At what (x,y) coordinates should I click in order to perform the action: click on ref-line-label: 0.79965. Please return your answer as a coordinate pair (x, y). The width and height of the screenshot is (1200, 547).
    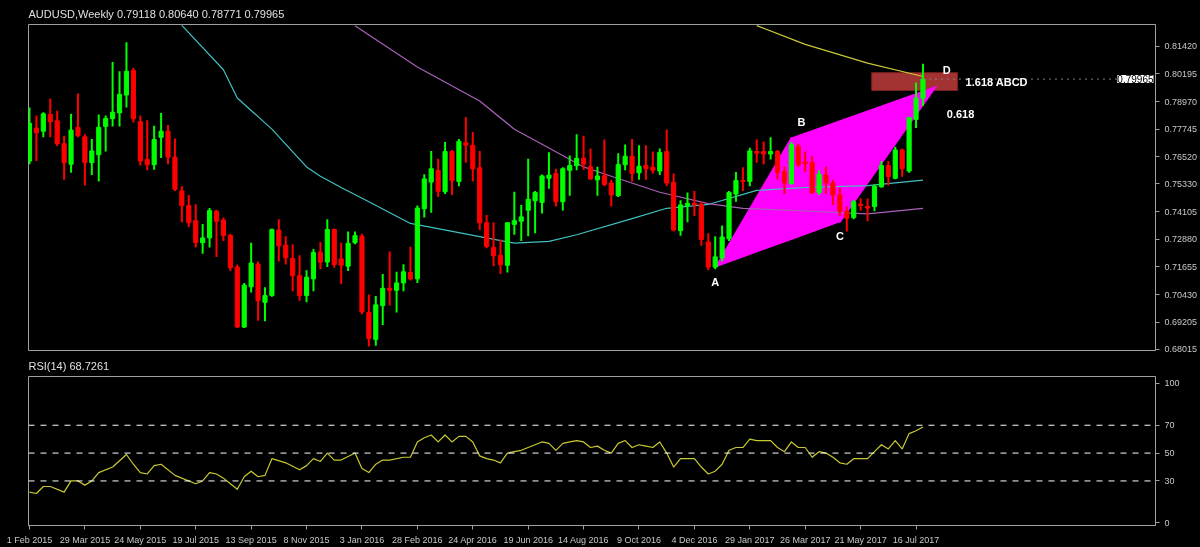
    Looking at the image, I should click on (1135, 80).